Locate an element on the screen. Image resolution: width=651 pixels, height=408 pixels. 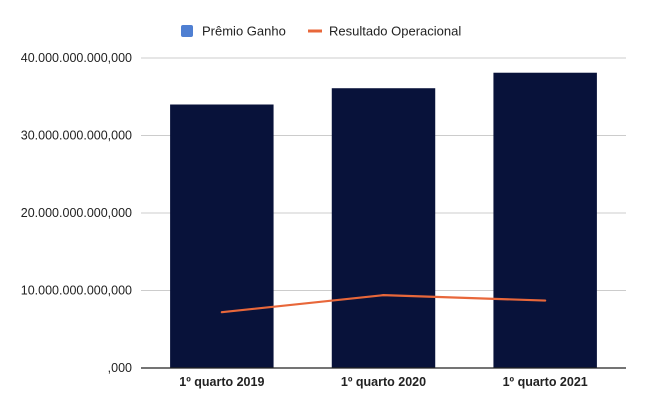
line-series is located at coordinates (383, 304).